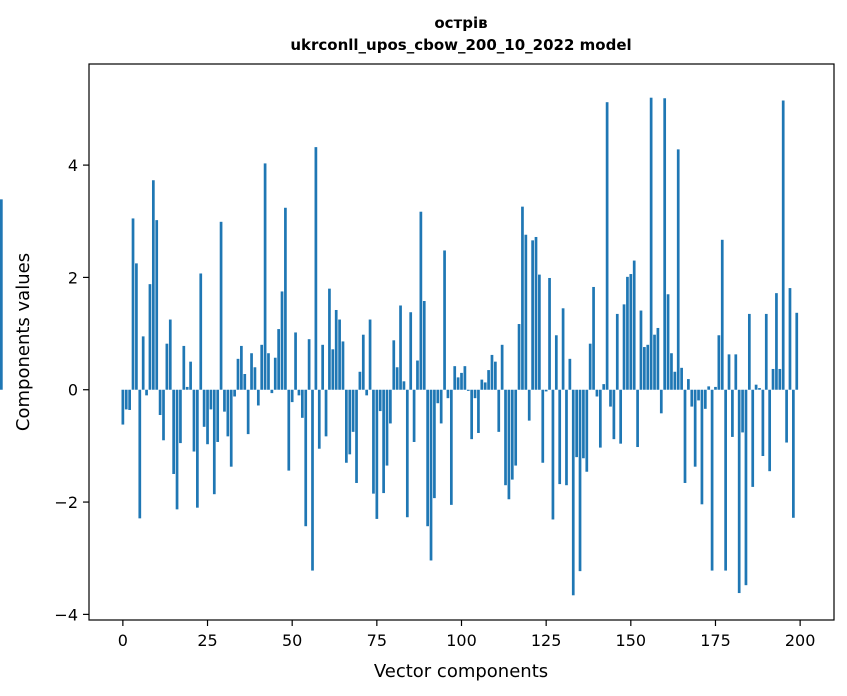 The height and width of the screenshot is (696, 847). Describe the element at coordinates (23, 342) in the screenshot. I see `y-axis-label: Components values` at that location.